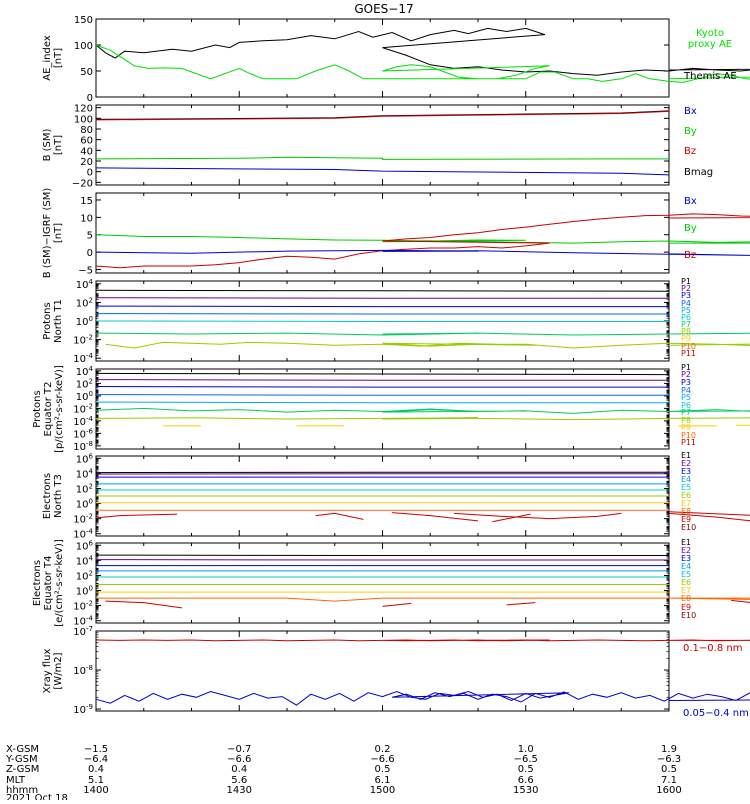 This screenshot has width=750, height=804. Describe the element at coordinates (86, 218) in the screenshot. I see `y-tick-label: 10` at that location.